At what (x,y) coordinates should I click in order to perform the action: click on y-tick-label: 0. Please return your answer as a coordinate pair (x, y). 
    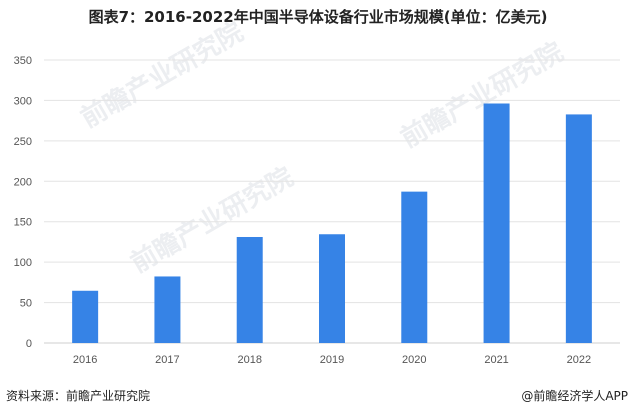
    Looking at the image, I should click on (29, 344).